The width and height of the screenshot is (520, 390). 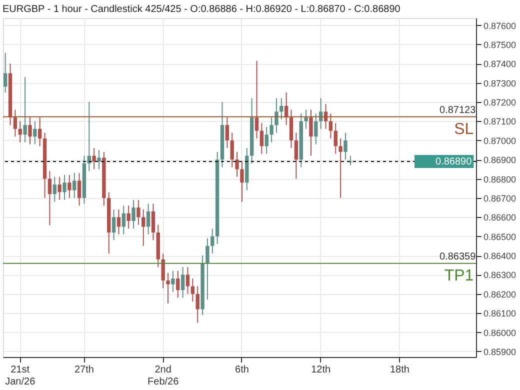 I want to click on ref-line-label: 0.86890, so click(x=454, y=162).